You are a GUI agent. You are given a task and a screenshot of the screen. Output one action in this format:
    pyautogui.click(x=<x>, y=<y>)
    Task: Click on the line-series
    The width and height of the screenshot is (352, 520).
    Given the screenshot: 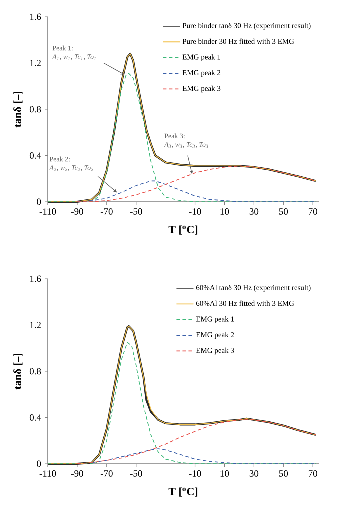 What is the action you would take?
    pyautogui.click(x=196, y=442)
    